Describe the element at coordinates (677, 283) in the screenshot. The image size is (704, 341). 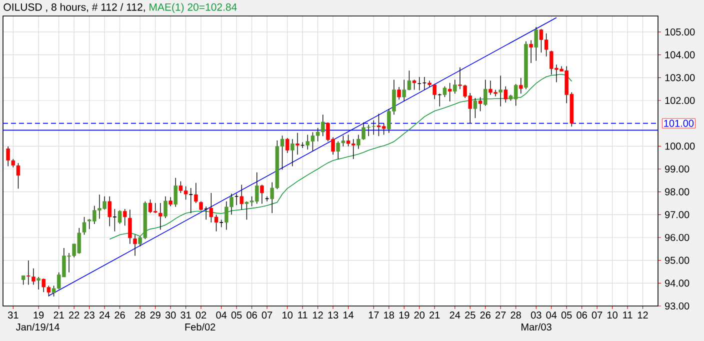
I see `y-tick-label: 94.00` at that location.